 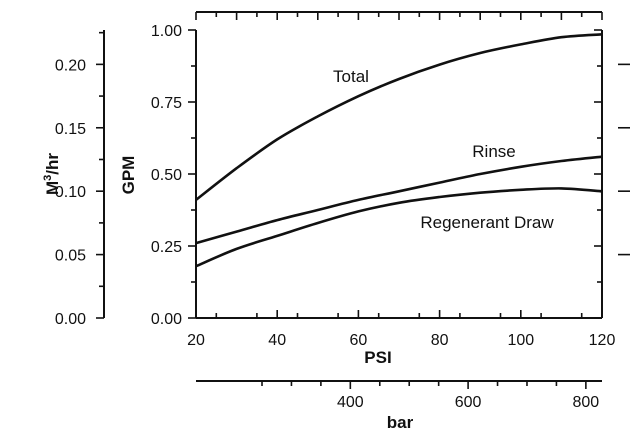 I want to click on series-line-rinse, so click(x=399, y=200).